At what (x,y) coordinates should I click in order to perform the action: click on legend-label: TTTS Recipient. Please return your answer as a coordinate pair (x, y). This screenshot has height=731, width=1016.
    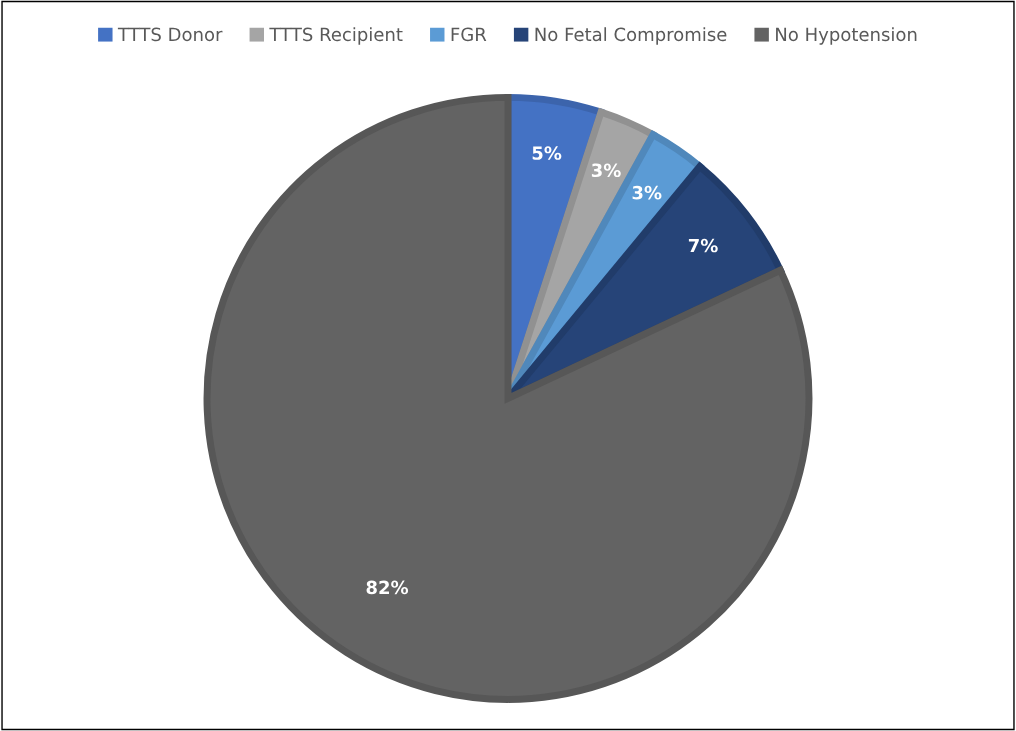
    Looking at the image, I should click on (336, 36).